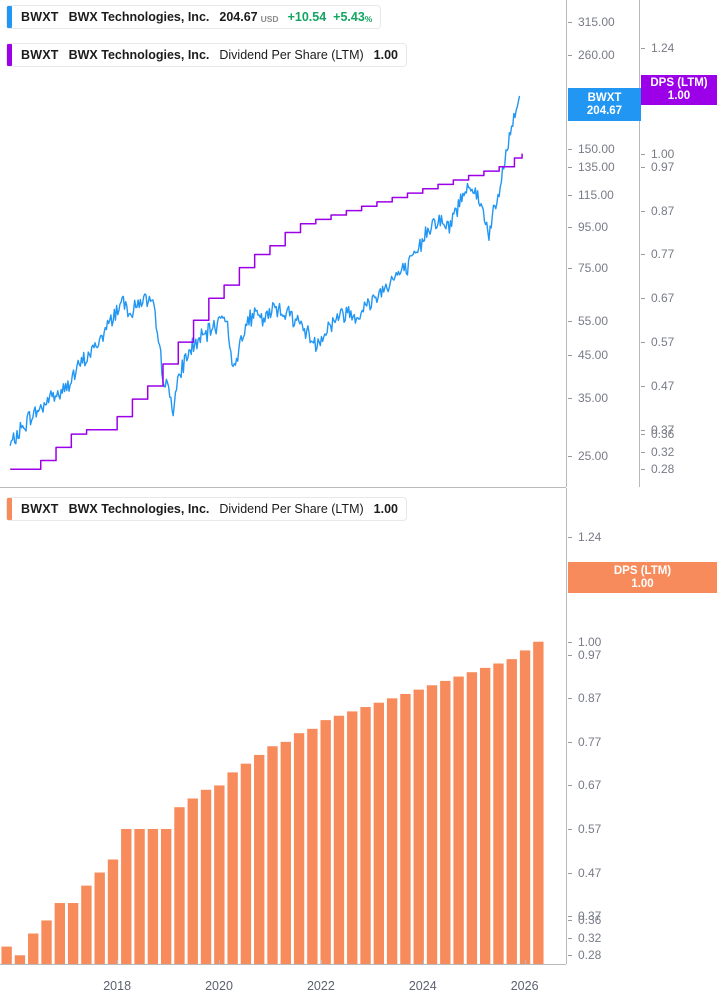  What do you see at coordinates (679, 83) in the screenshot?
I see `badge-title: DPS (LTM)` at bounding box center [679, 83].